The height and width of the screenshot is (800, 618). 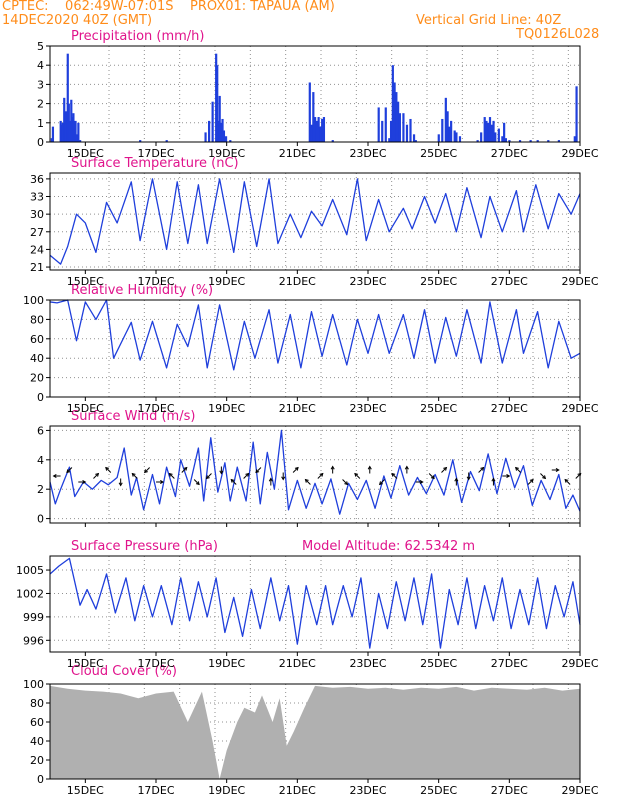 What do you see at coordinates (315, 474) in the screenshot?
I see `wind-frame` at bounding box center [315, 474].